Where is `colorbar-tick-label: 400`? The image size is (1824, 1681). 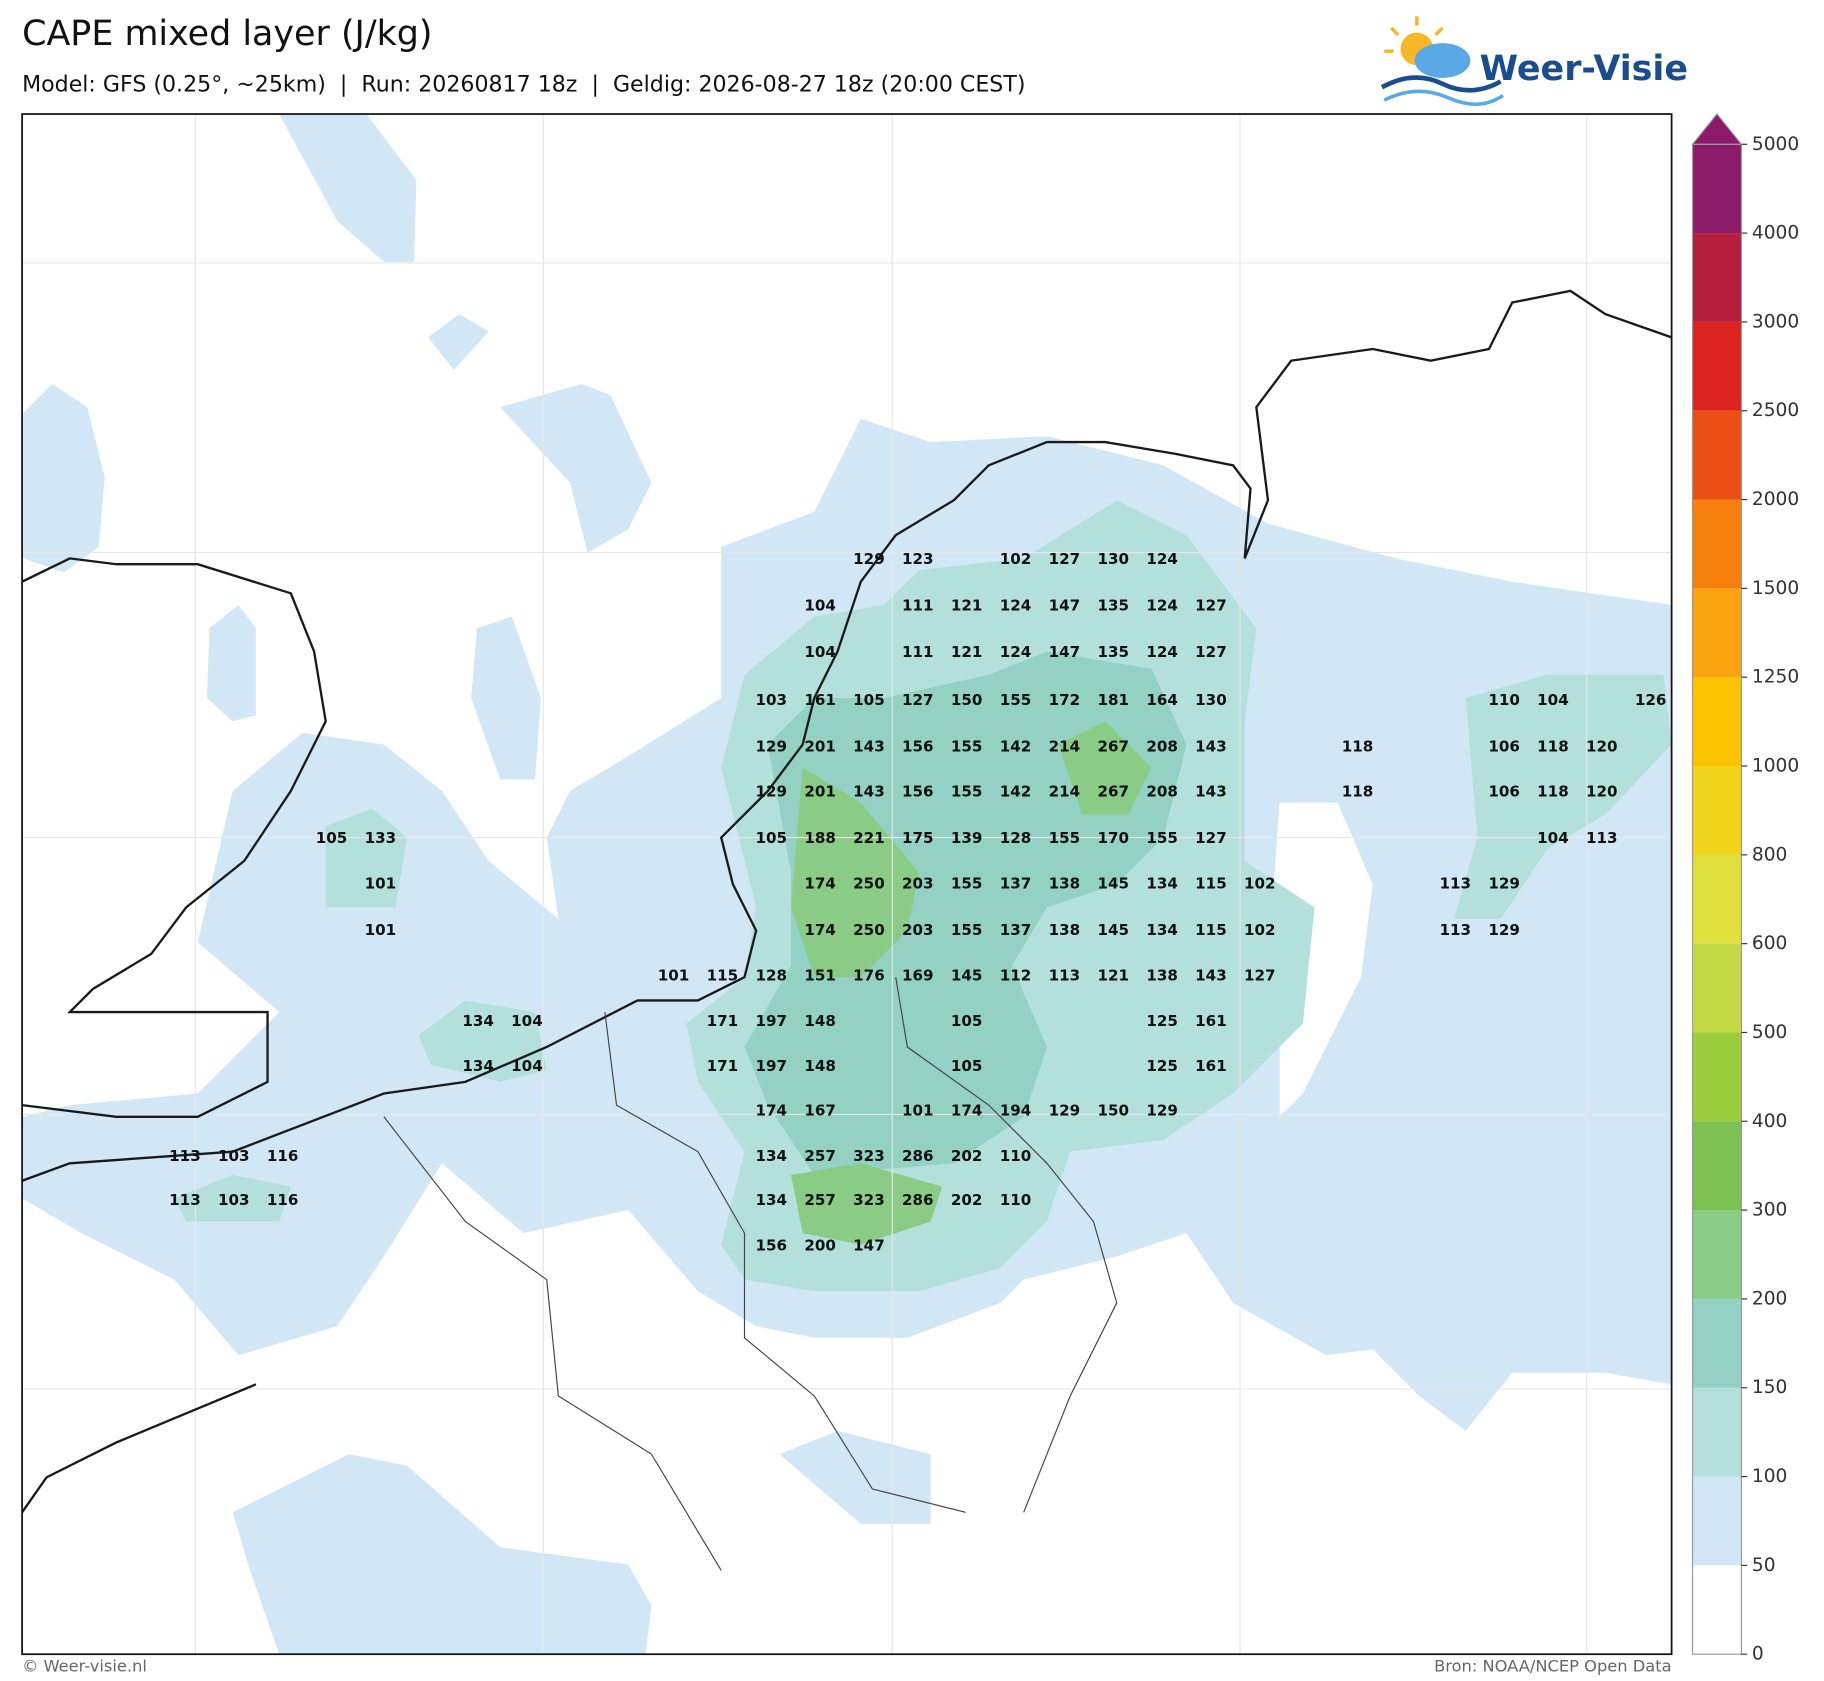
colorbar-tick-label: 400 is located at coordinates (1770, 1121).